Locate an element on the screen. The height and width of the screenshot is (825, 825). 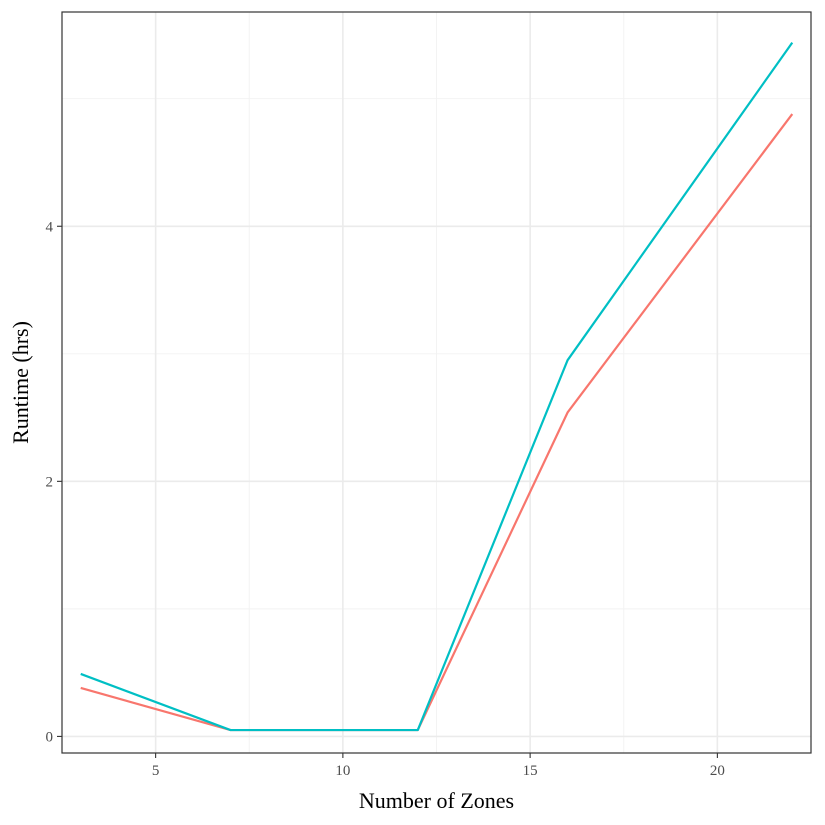
x-tick-label-2: 15 is located at coordinates (530, 771).